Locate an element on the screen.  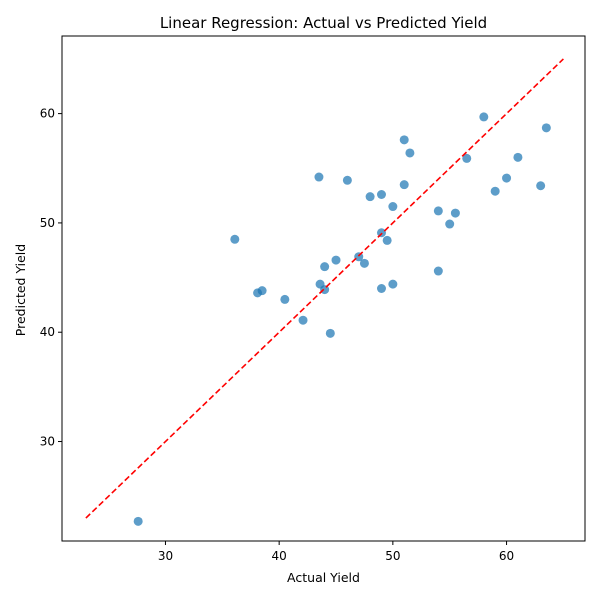
y-axis-label: Predicted Yield is located at coordinates (20, 290).